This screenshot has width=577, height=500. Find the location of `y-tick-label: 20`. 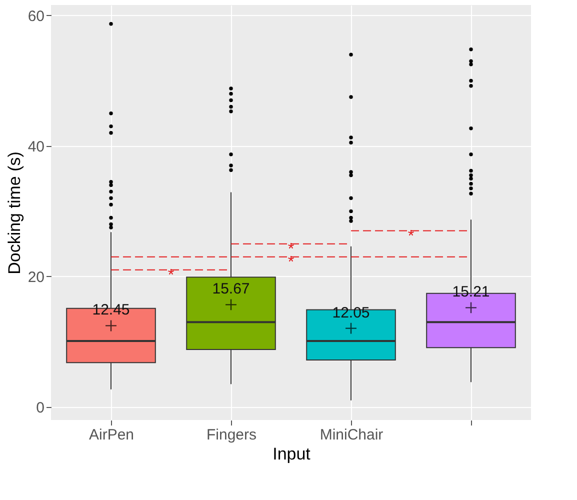

y-tick-label: 20 is located at coordinates (36, 277).